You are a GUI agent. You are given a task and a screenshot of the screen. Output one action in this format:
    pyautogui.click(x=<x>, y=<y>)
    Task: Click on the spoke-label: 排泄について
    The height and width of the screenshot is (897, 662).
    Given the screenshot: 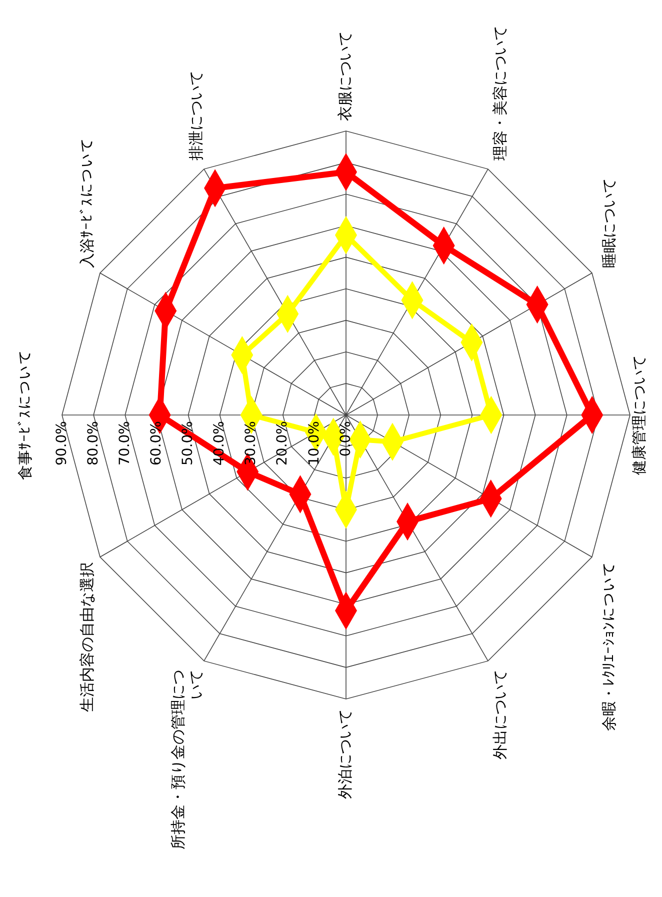 What is the action you would take?
    pyautogui.click(x=196, y=115)
    